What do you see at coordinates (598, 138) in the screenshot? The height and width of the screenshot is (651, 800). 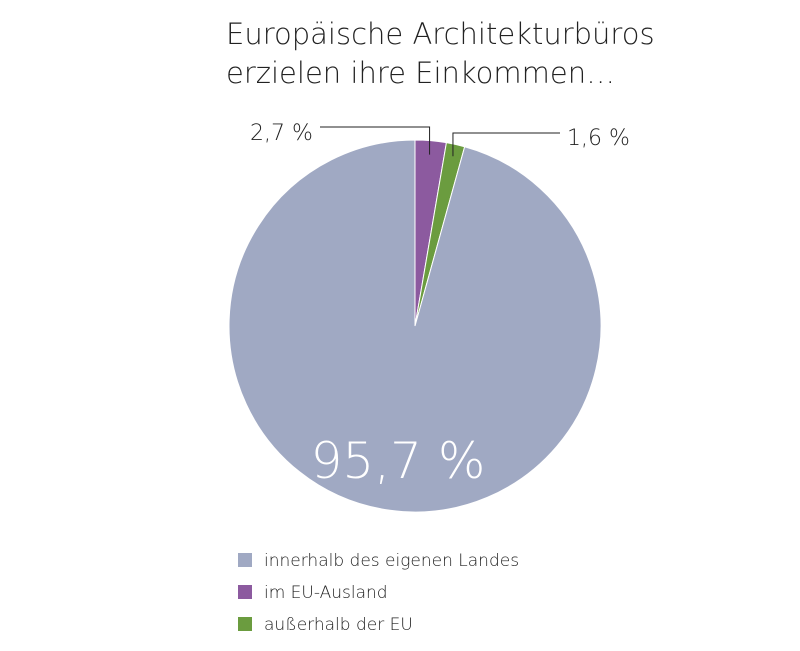 I see `data-label: 1,6 %` at bounding box center [598, 138].